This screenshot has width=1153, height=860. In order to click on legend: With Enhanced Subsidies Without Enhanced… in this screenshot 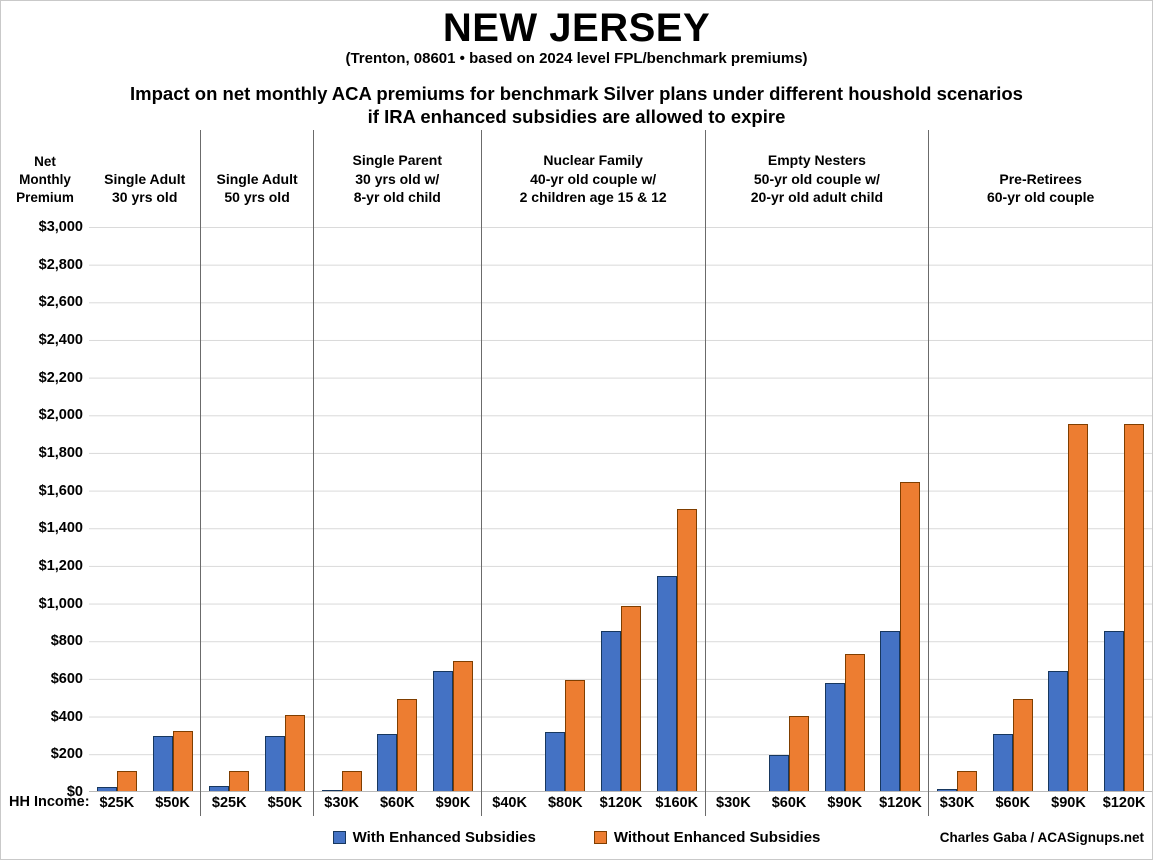, I will do `click(576, 837)`.